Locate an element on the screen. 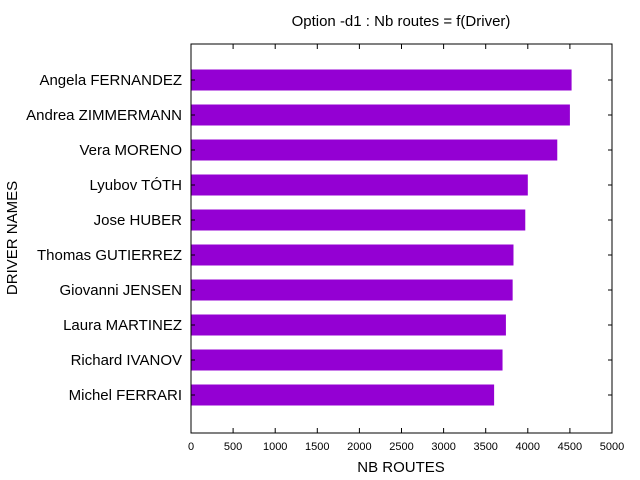 The width and height of the screenshot is (640, 480). chart-title: Option -d1 : Nb routes = f(Driver) is located at coordinates (401, 21).